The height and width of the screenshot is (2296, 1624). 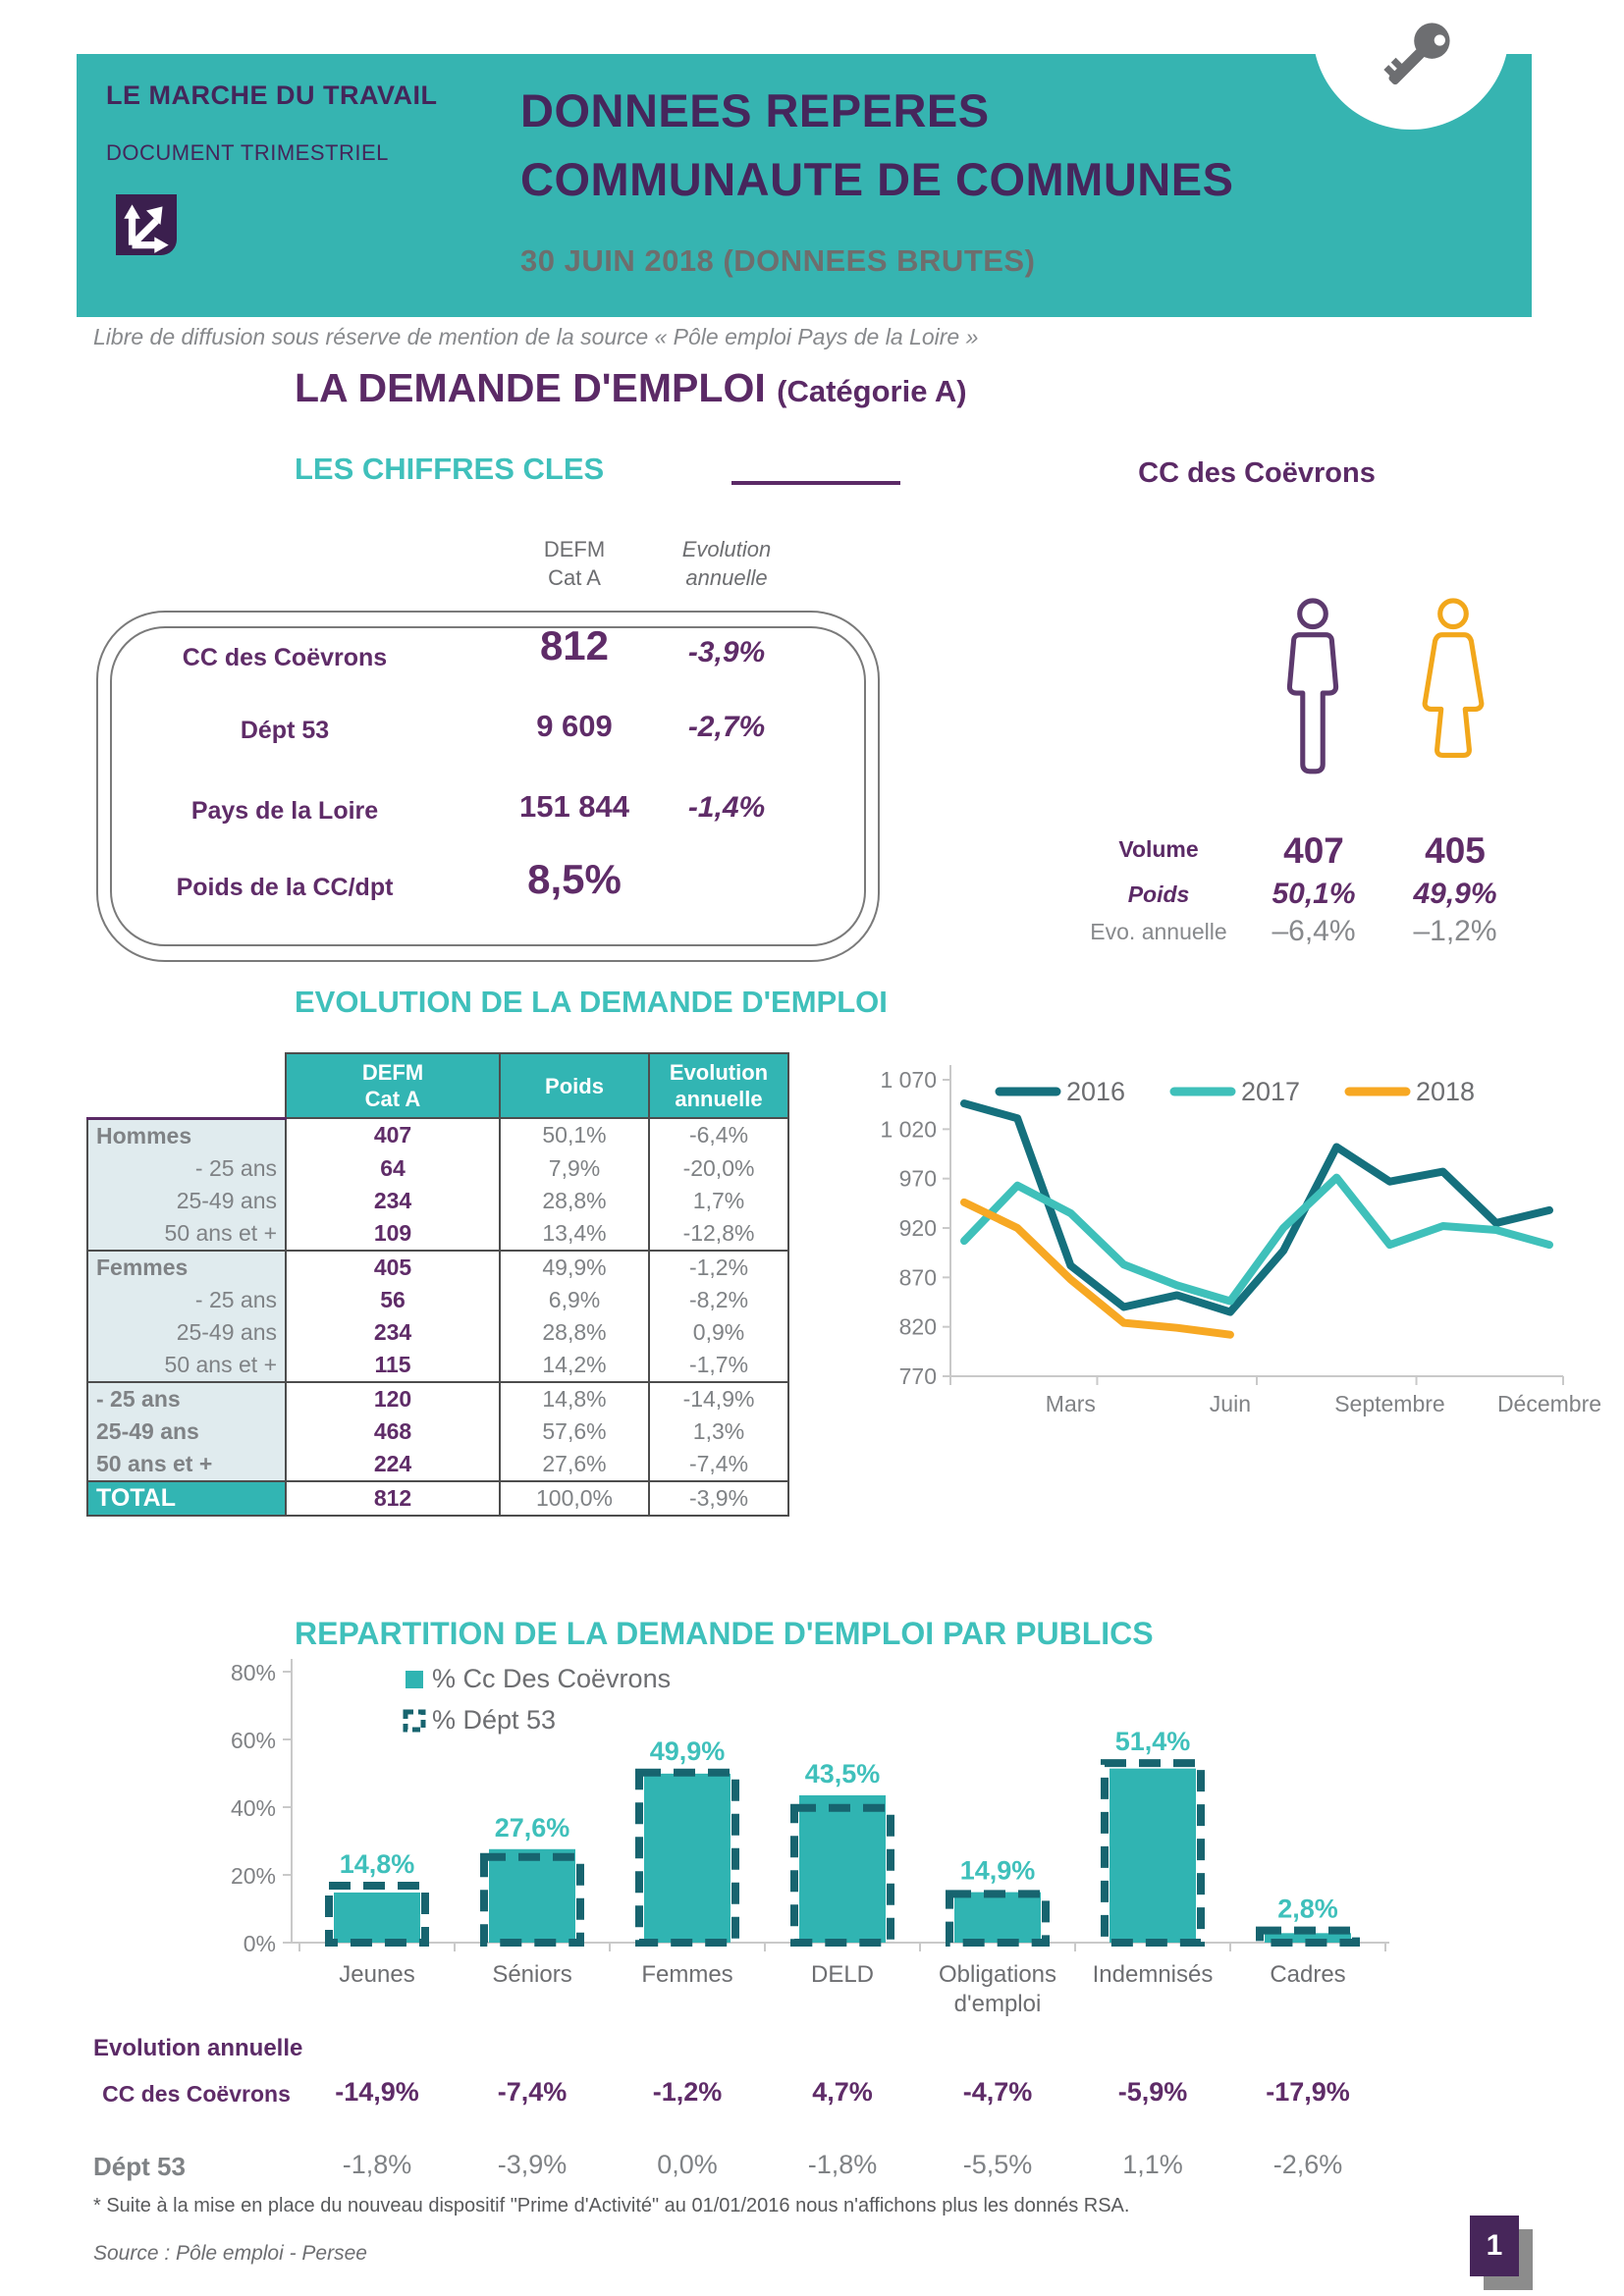 I want to click on page-title-text: LA DEMANDE D'EMPLOI, so click(x=530, y=387).